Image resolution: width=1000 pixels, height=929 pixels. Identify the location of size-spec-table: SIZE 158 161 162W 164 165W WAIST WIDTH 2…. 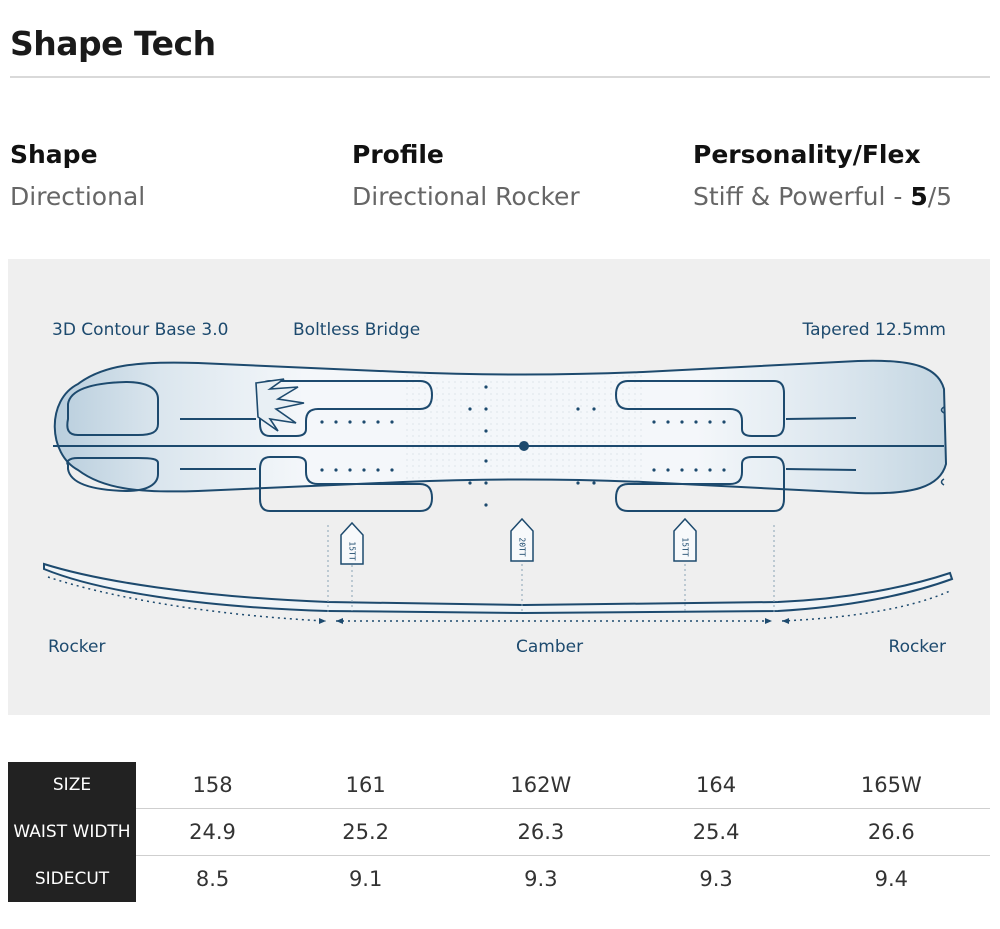
(499, 832).